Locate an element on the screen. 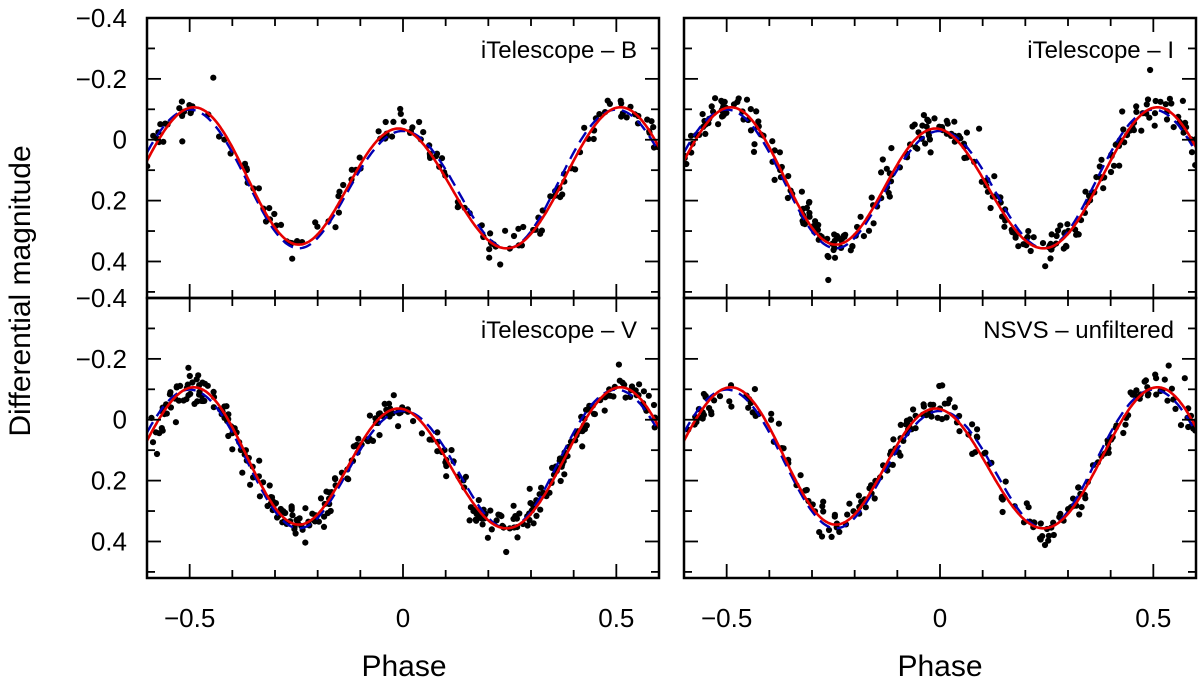 The height and width of the screenshot is (683, 1200). x-tick-label: −0.5 is located at coordinates (189, 618).